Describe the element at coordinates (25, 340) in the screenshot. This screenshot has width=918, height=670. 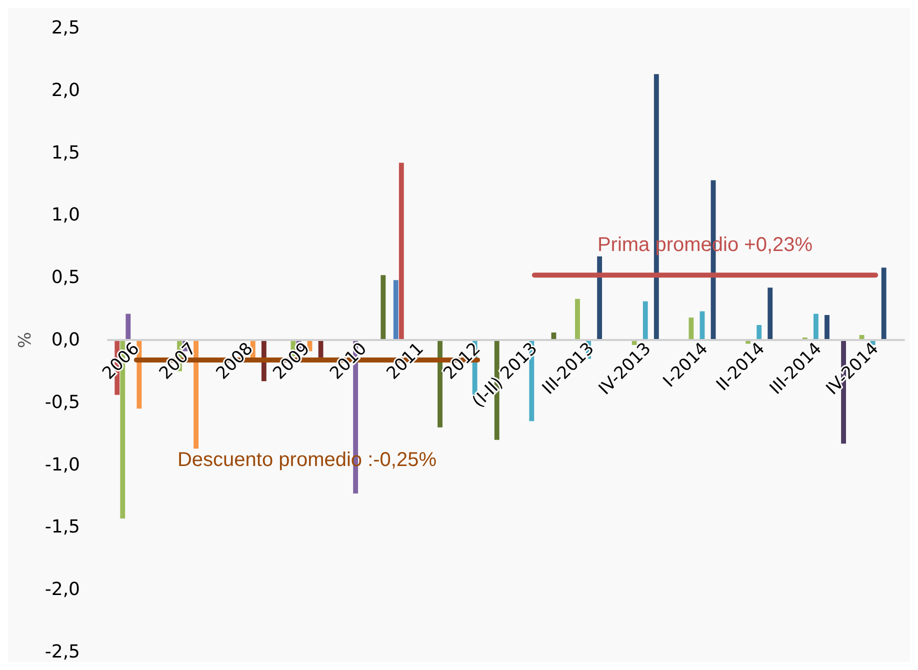
I see `y-axis-title: %` at that location.